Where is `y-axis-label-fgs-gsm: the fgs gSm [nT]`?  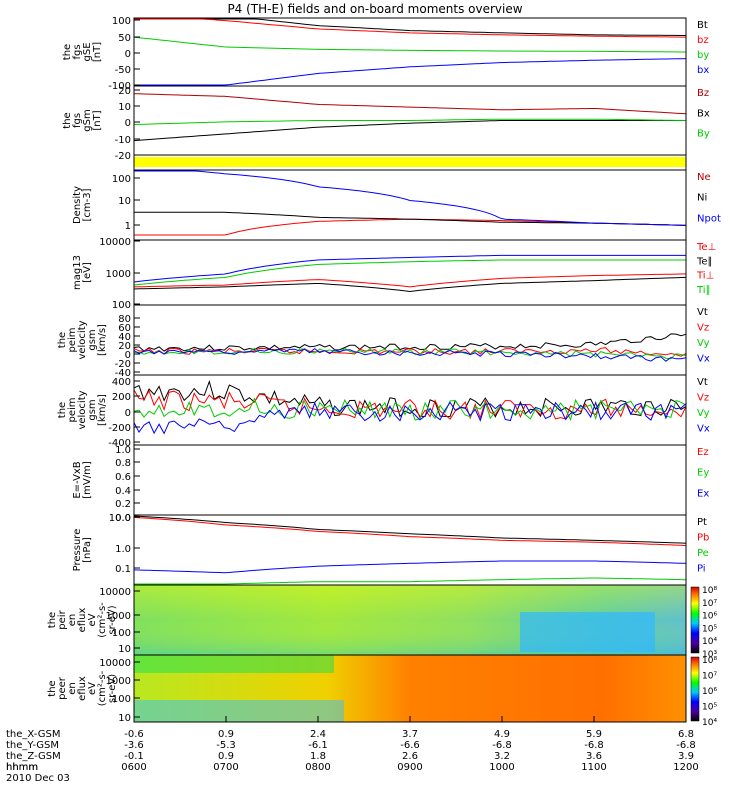
y-axis-label-fgs-gsm: the fgs gSm [nT] is located at coordinates (82, 120).